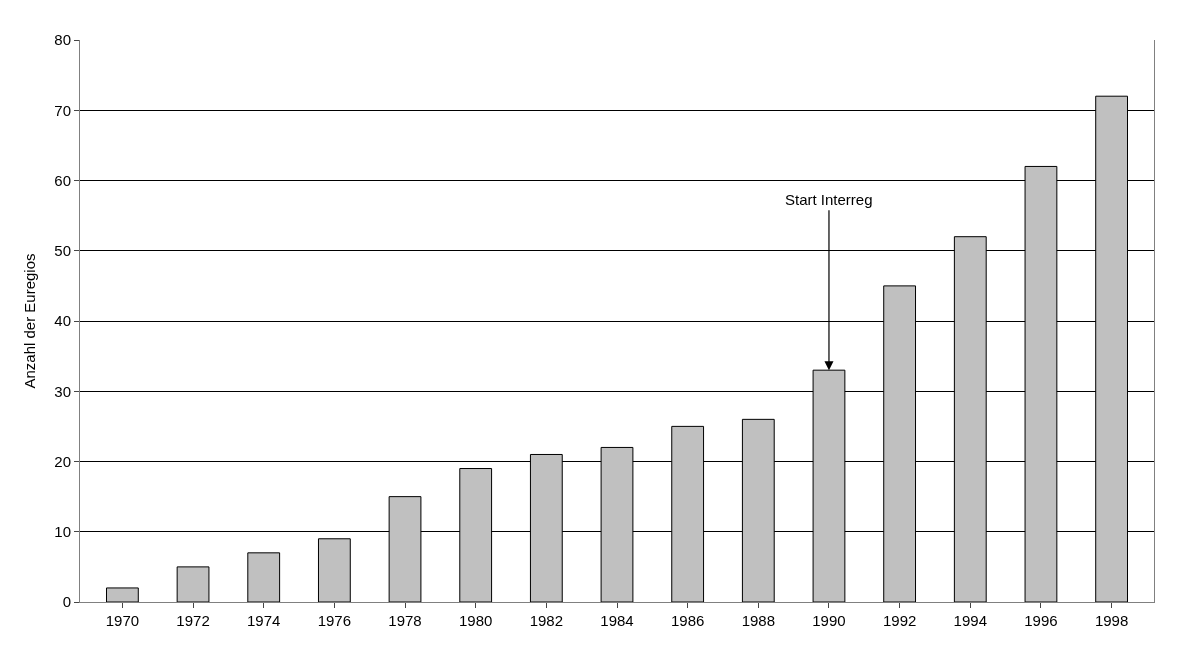 This screenshot has height=652, width=1184. Describe the element at coordinates (687, 620) in the screenshot. I see `x-tick-label: 1986` at that location.